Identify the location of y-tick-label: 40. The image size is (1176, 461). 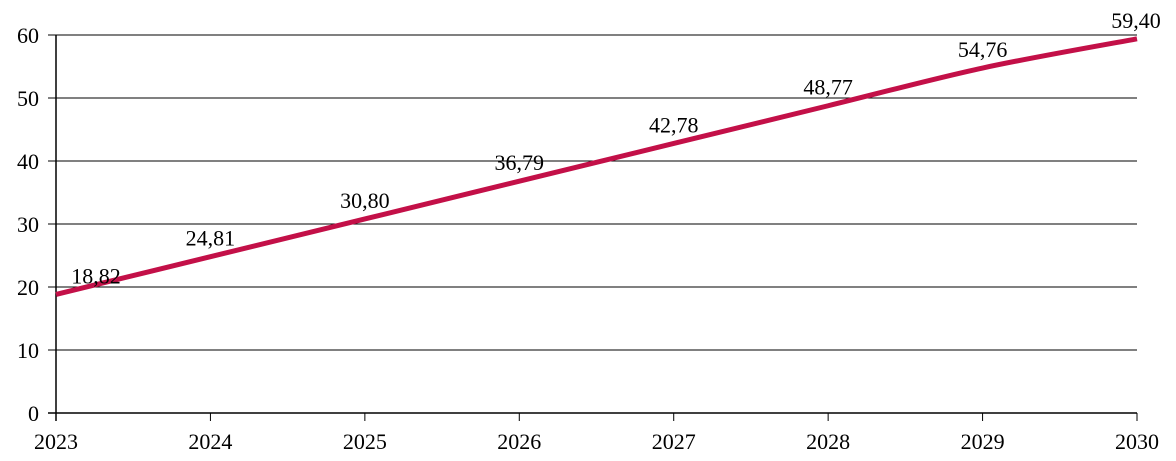
(28, 161).